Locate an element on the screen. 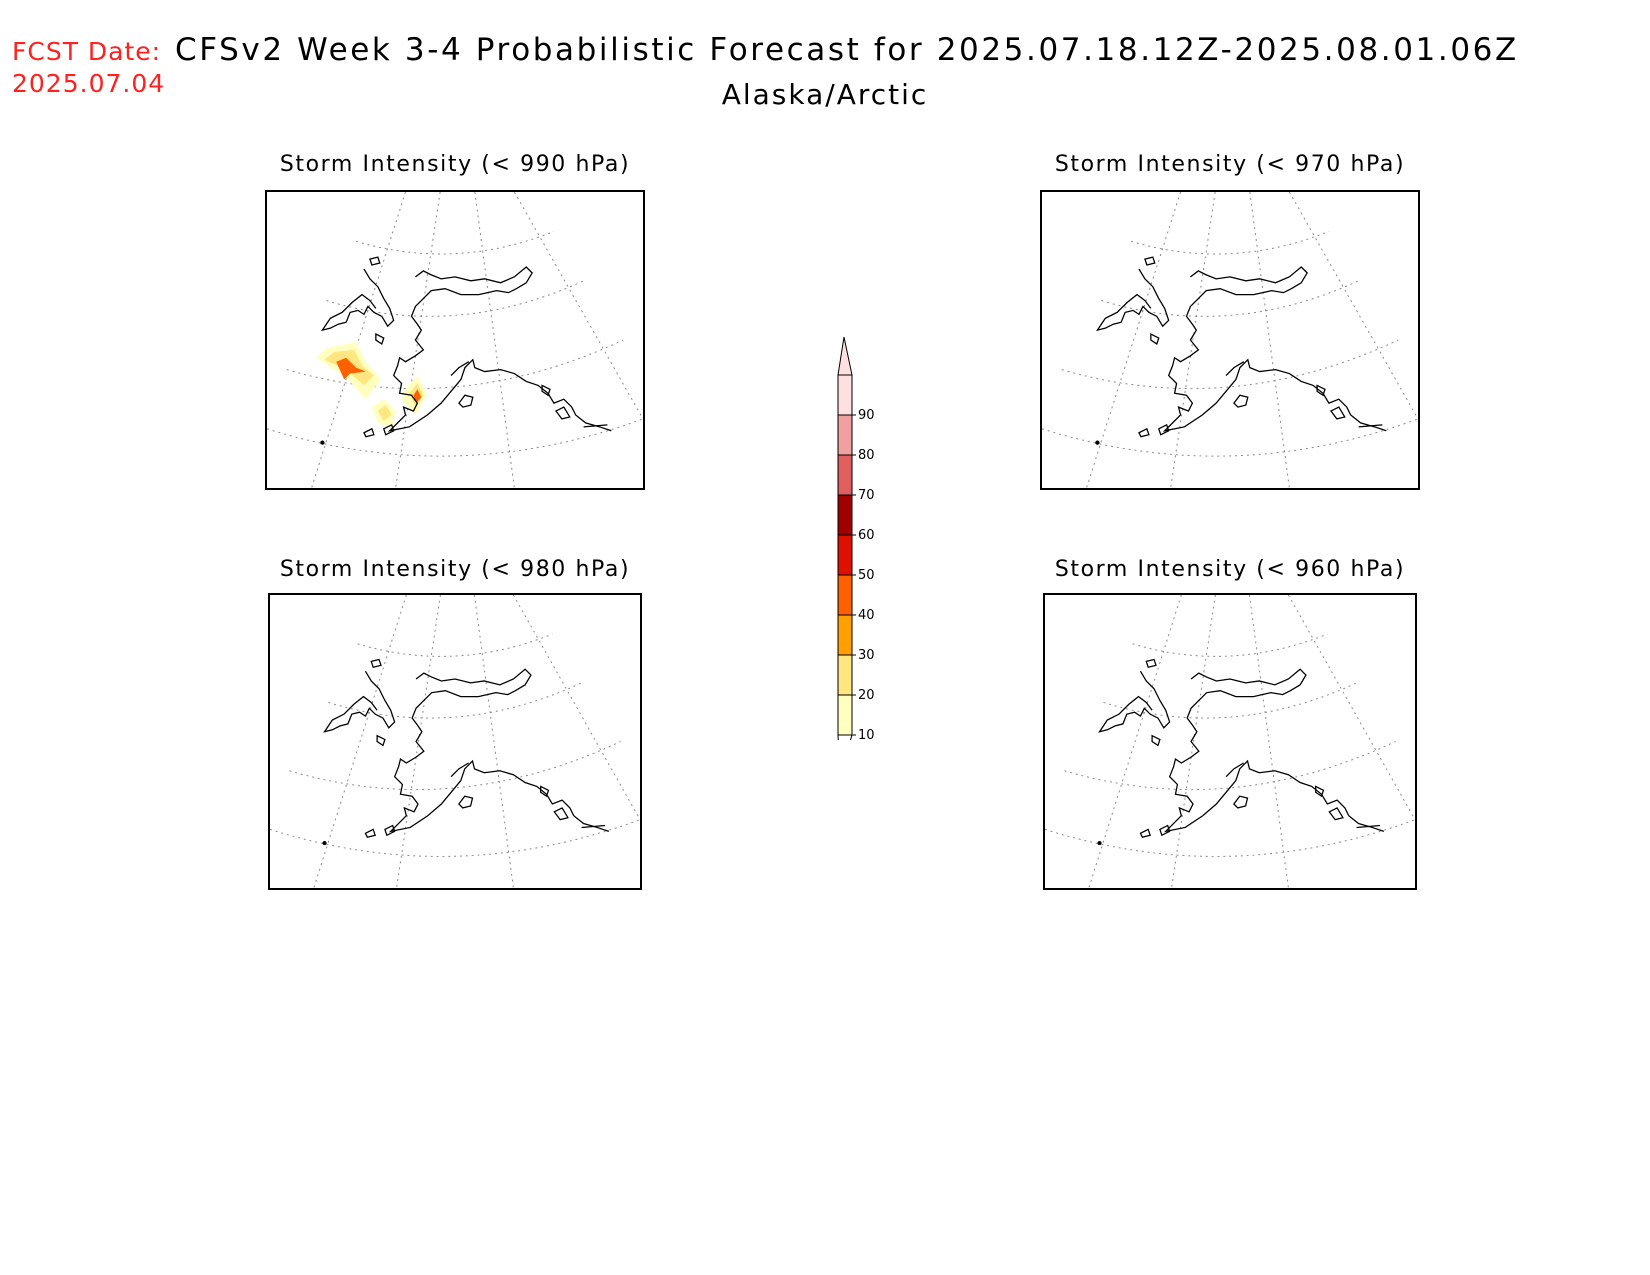  legend-colorbar: 10 20 30 40 50 60 70 80 90 is located at coordinates (856, 556).